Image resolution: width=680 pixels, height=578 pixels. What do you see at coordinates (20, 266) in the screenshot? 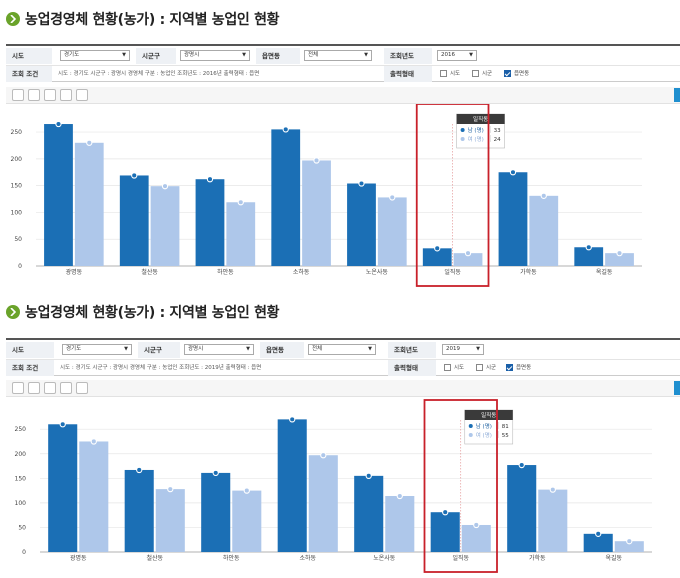
I see `y-tick-label: 0` at bounding box center [20, 266].